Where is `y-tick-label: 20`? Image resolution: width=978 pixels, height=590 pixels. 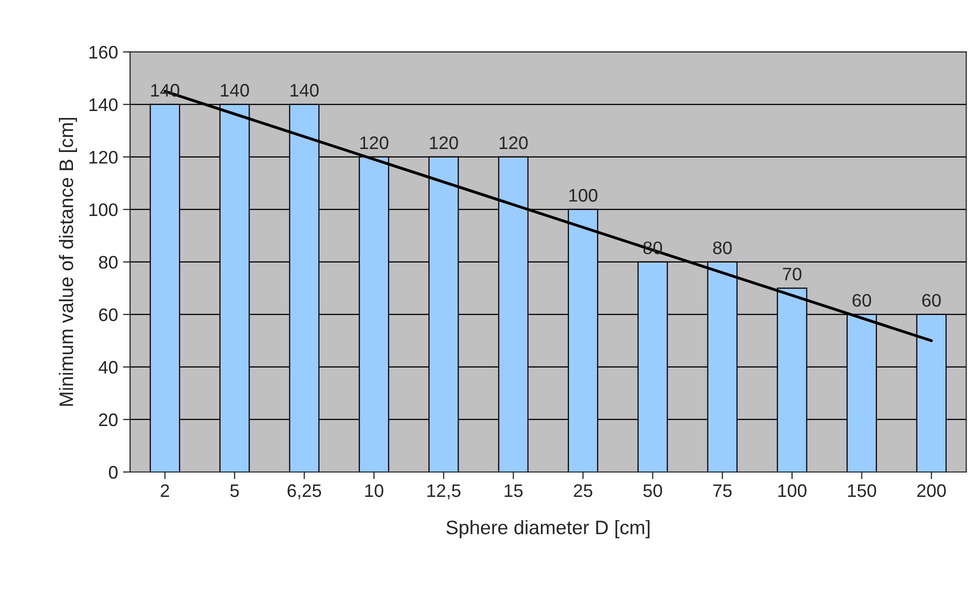 y-tick-label: 20 is located at coordinates (108, 419).